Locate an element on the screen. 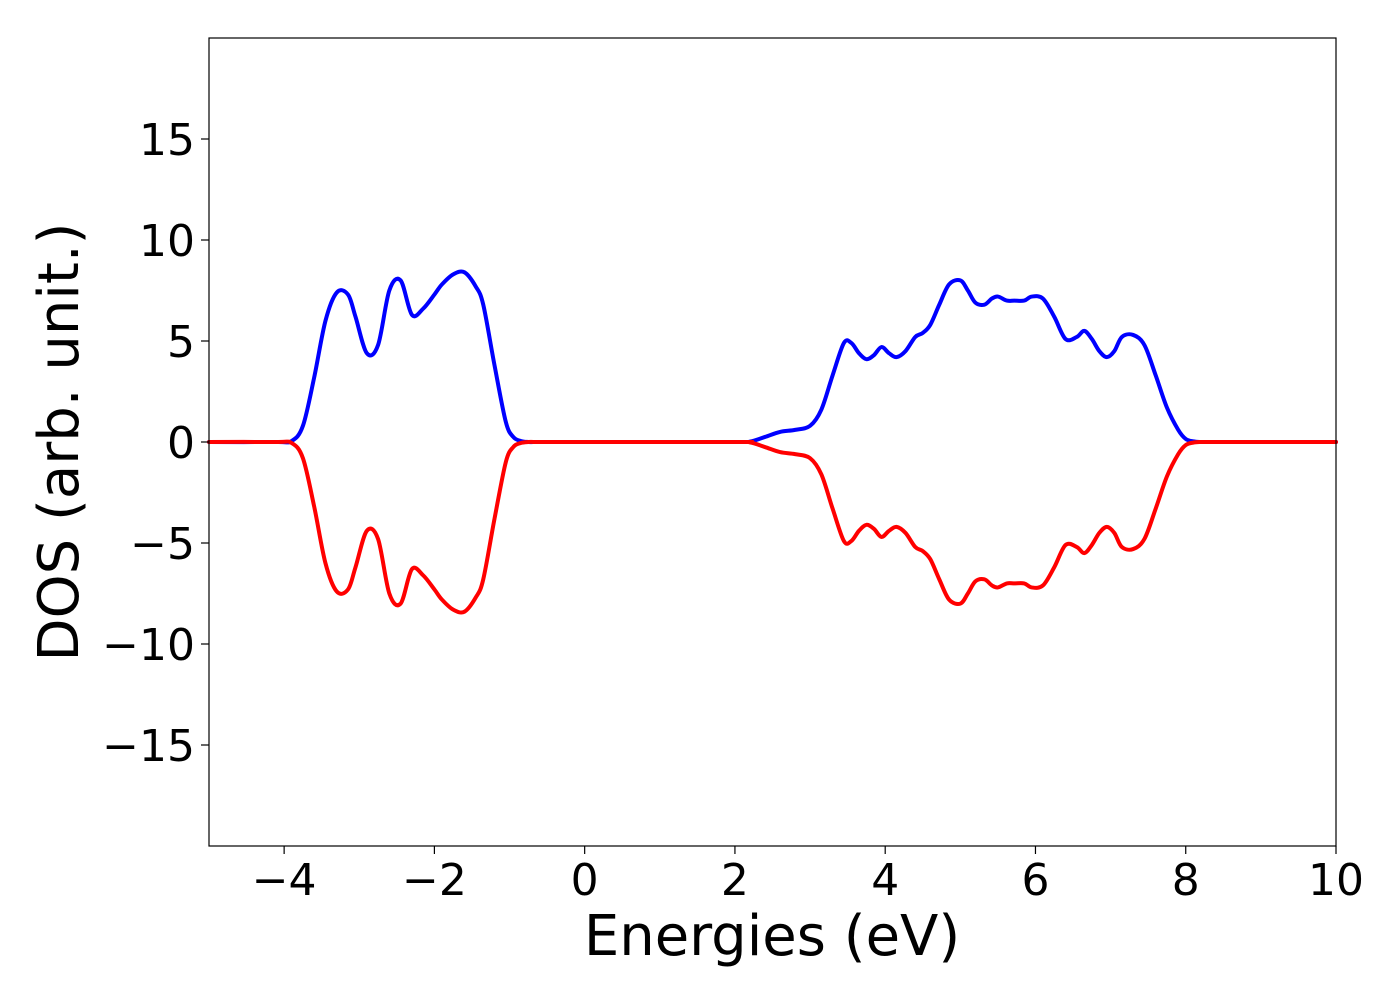 Image resolution: width=1400 pixels, height=1000 pixels. x-tick-label: −4 is located at coordinates (284, 880).